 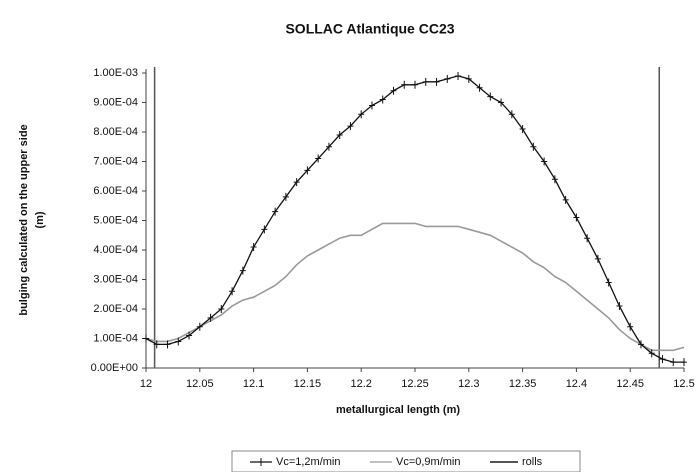 I want to click on x-tick-label: 12.45, so click(x=630, y=384).